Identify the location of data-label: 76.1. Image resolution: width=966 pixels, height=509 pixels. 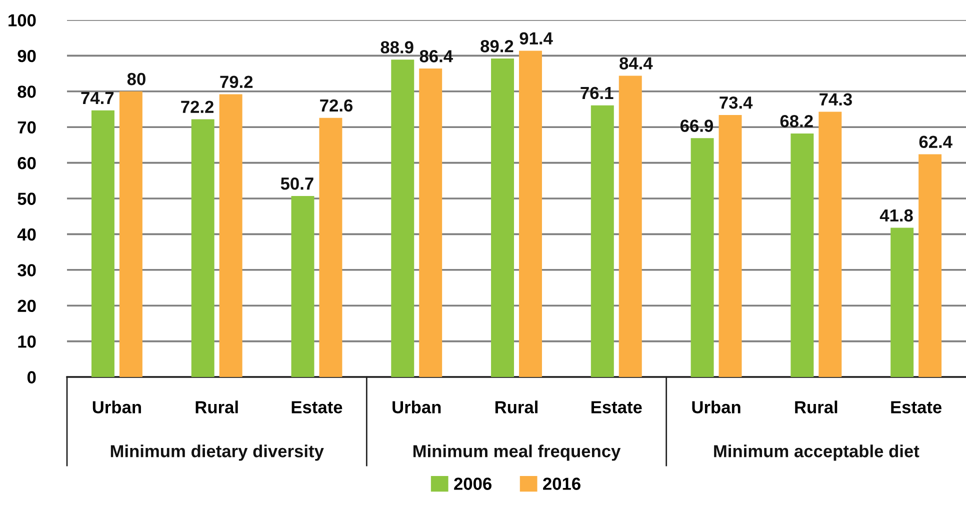
(597, 93).